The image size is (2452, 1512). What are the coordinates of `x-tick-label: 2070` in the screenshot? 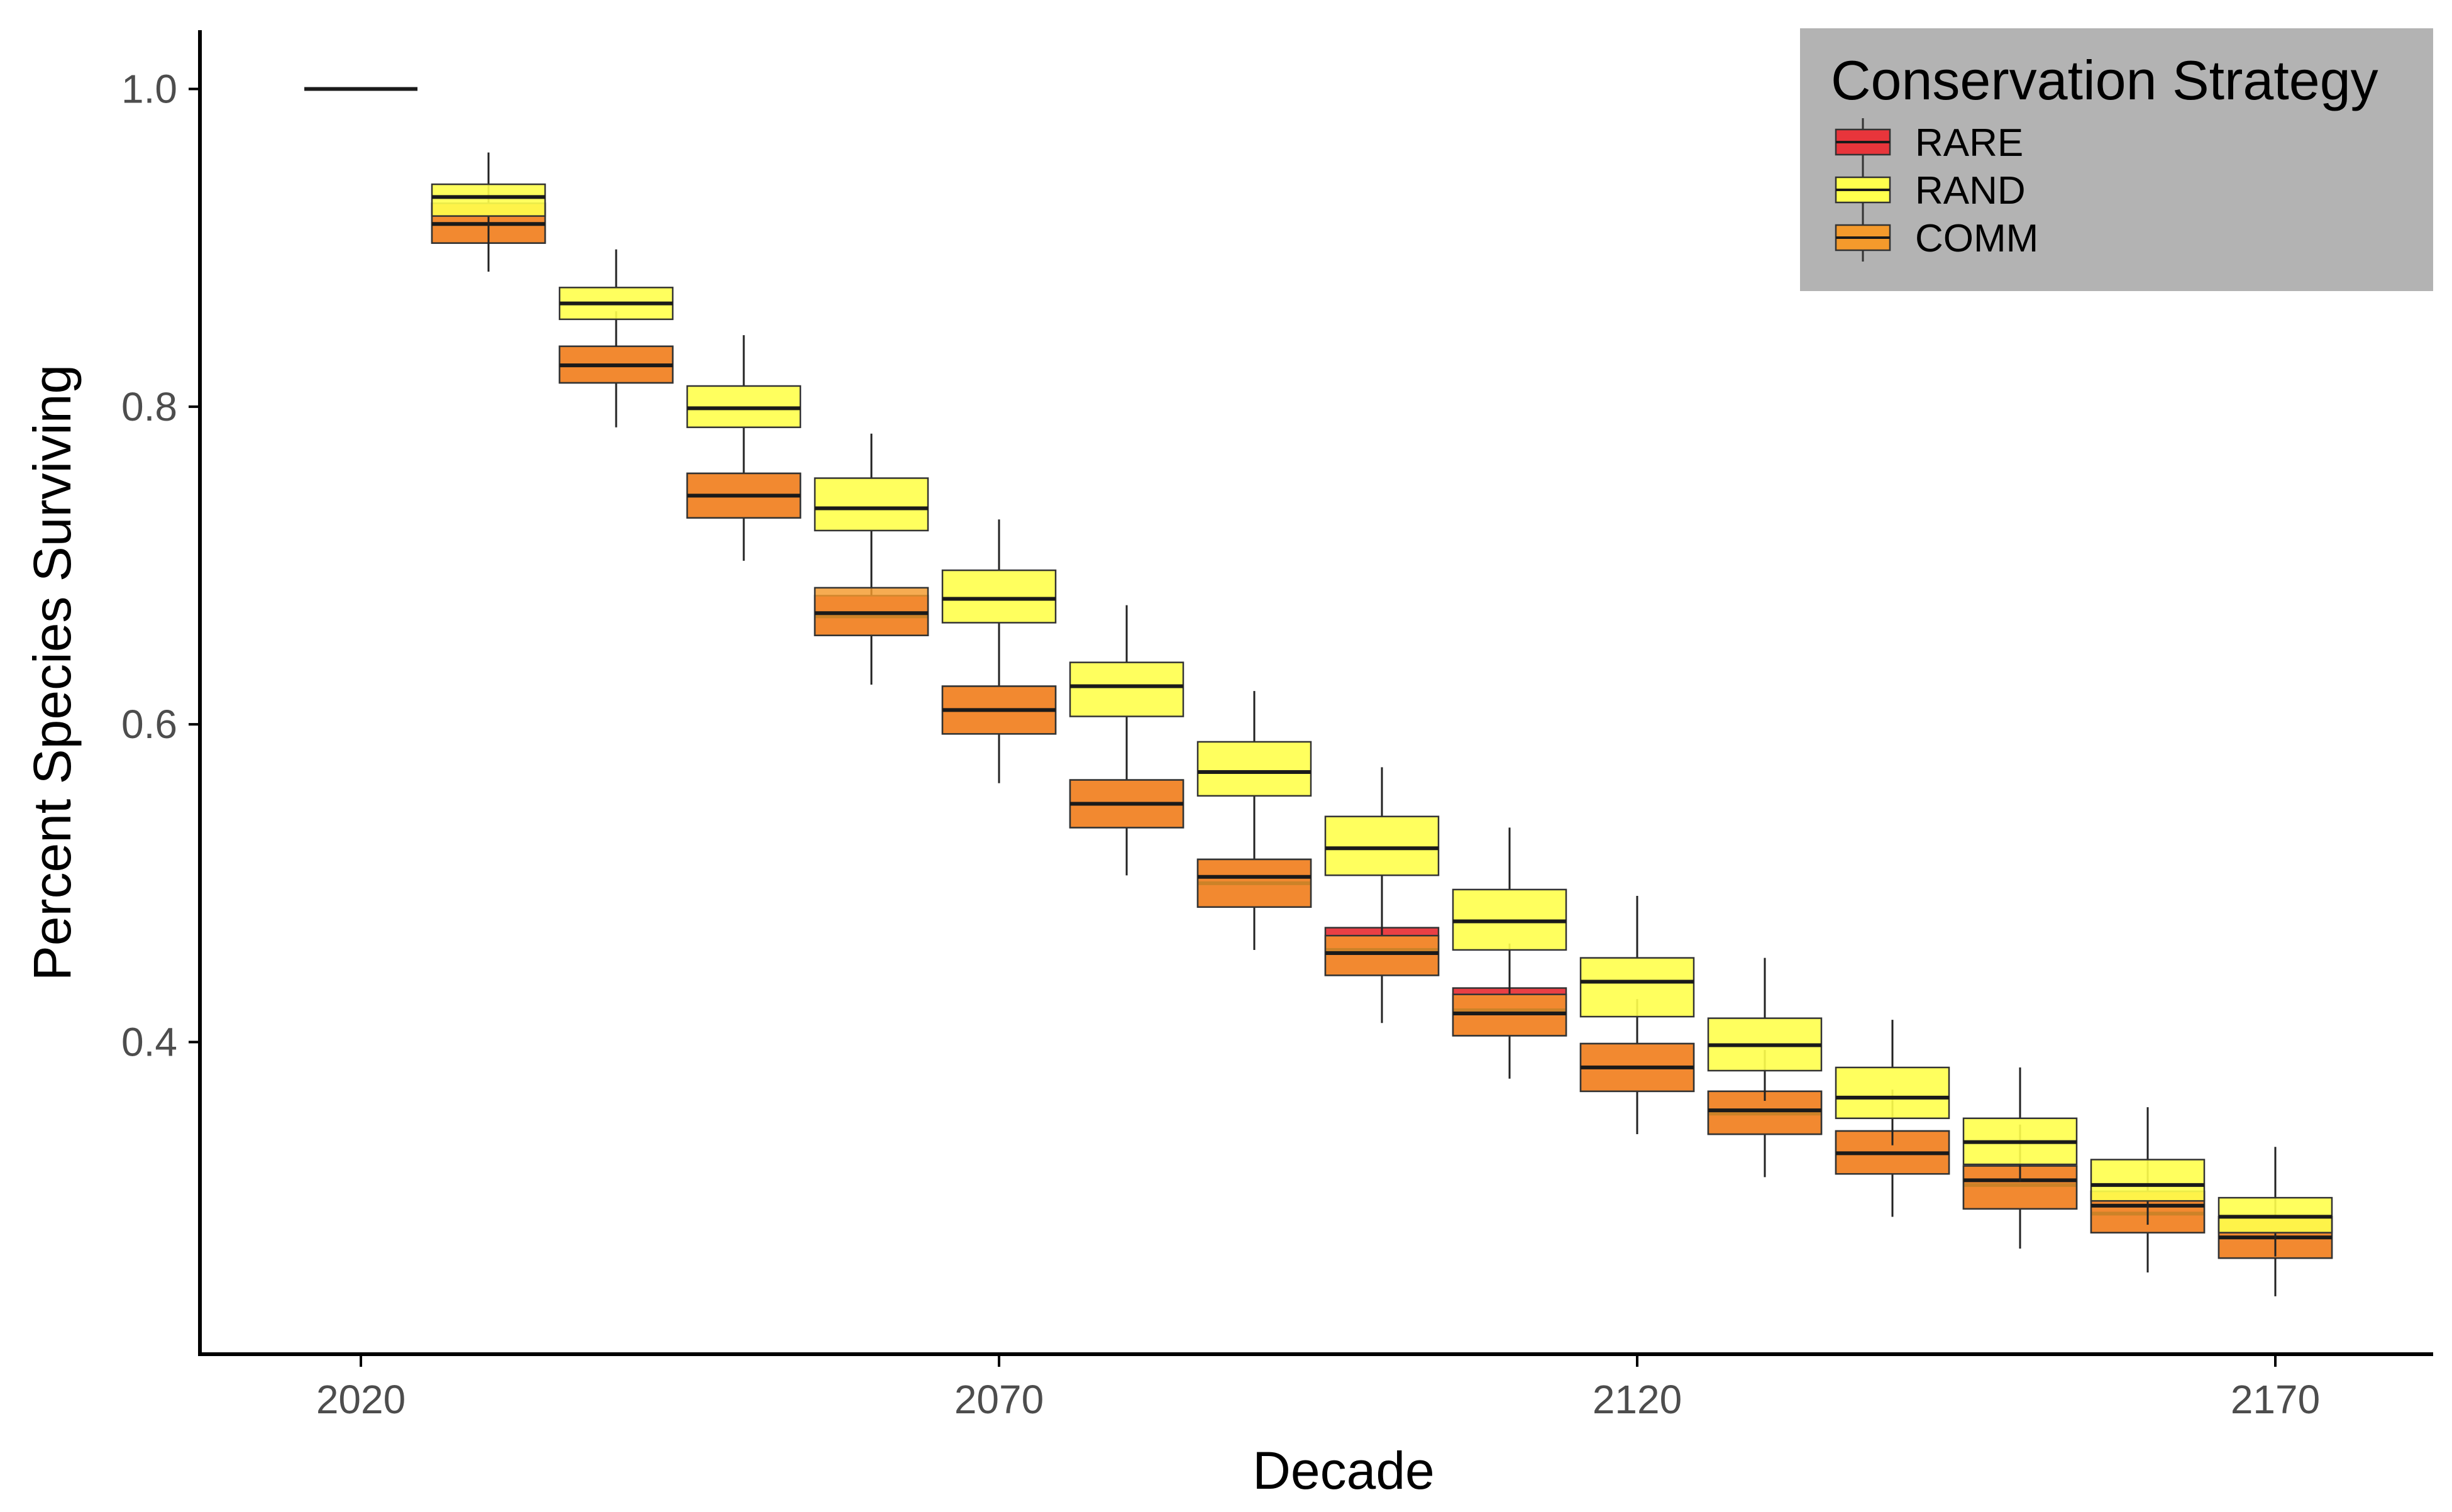 It's located at (999, 1400).